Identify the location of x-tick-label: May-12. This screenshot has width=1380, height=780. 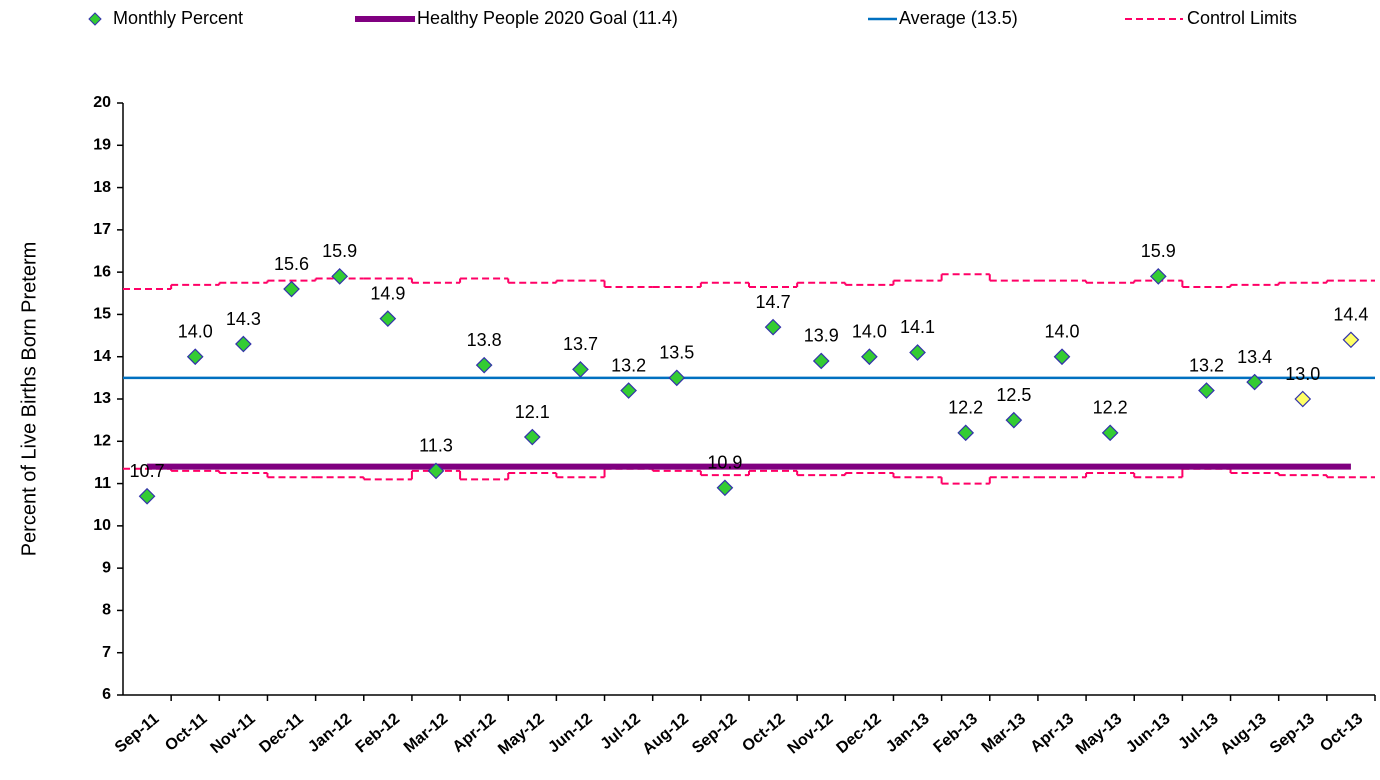
(521, 734).